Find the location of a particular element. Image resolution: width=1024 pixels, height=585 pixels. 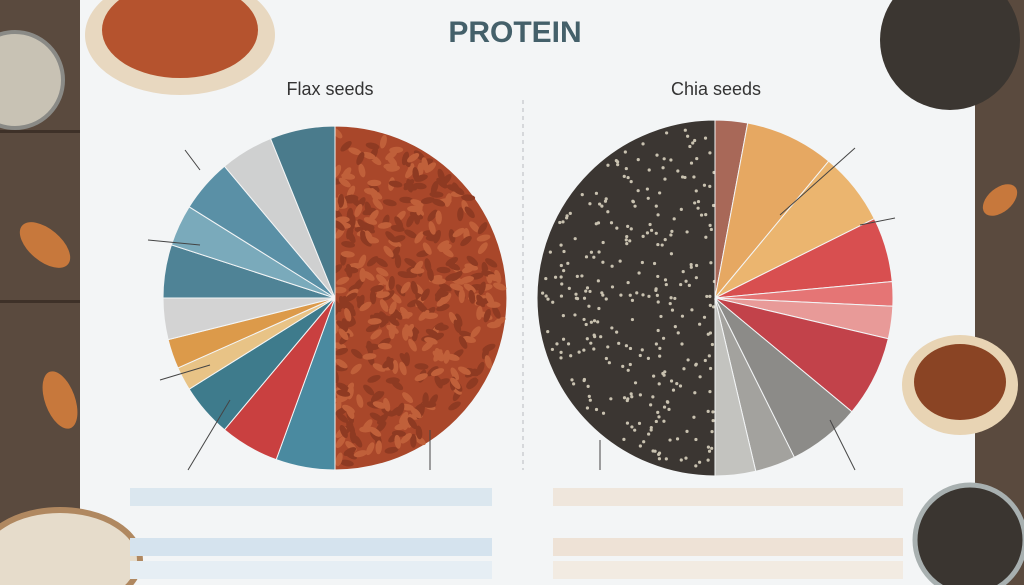

leader-line is located at coordinates (877, 221).